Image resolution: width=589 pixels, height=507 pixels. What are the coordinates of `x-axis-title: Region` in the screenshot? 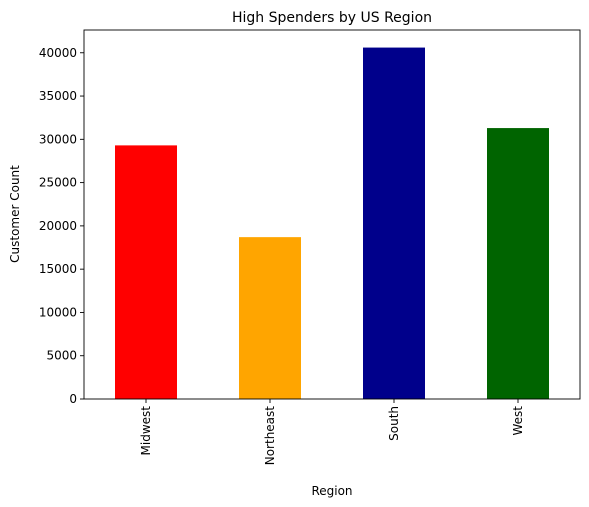 It's located at (331, 491).